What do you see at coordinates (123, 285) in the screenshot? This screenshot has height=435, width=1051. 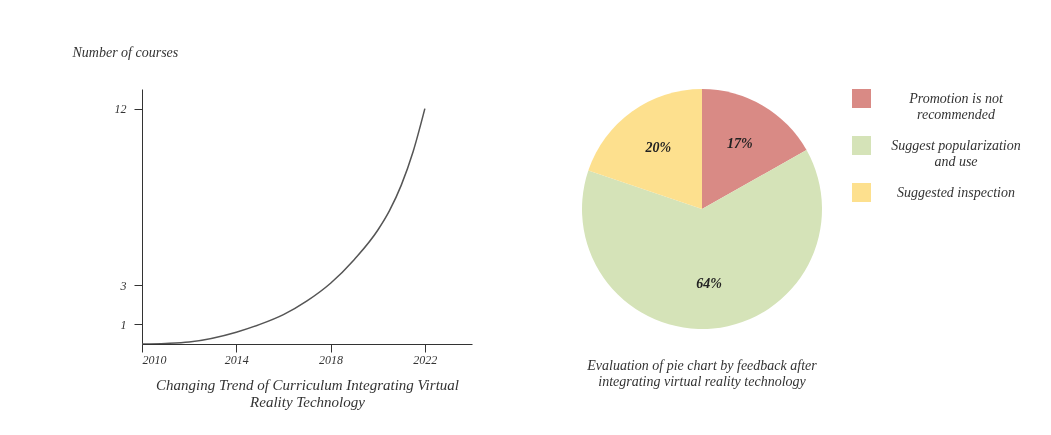 I see `y-tick-label: 3` at bounding box center [123, 285].